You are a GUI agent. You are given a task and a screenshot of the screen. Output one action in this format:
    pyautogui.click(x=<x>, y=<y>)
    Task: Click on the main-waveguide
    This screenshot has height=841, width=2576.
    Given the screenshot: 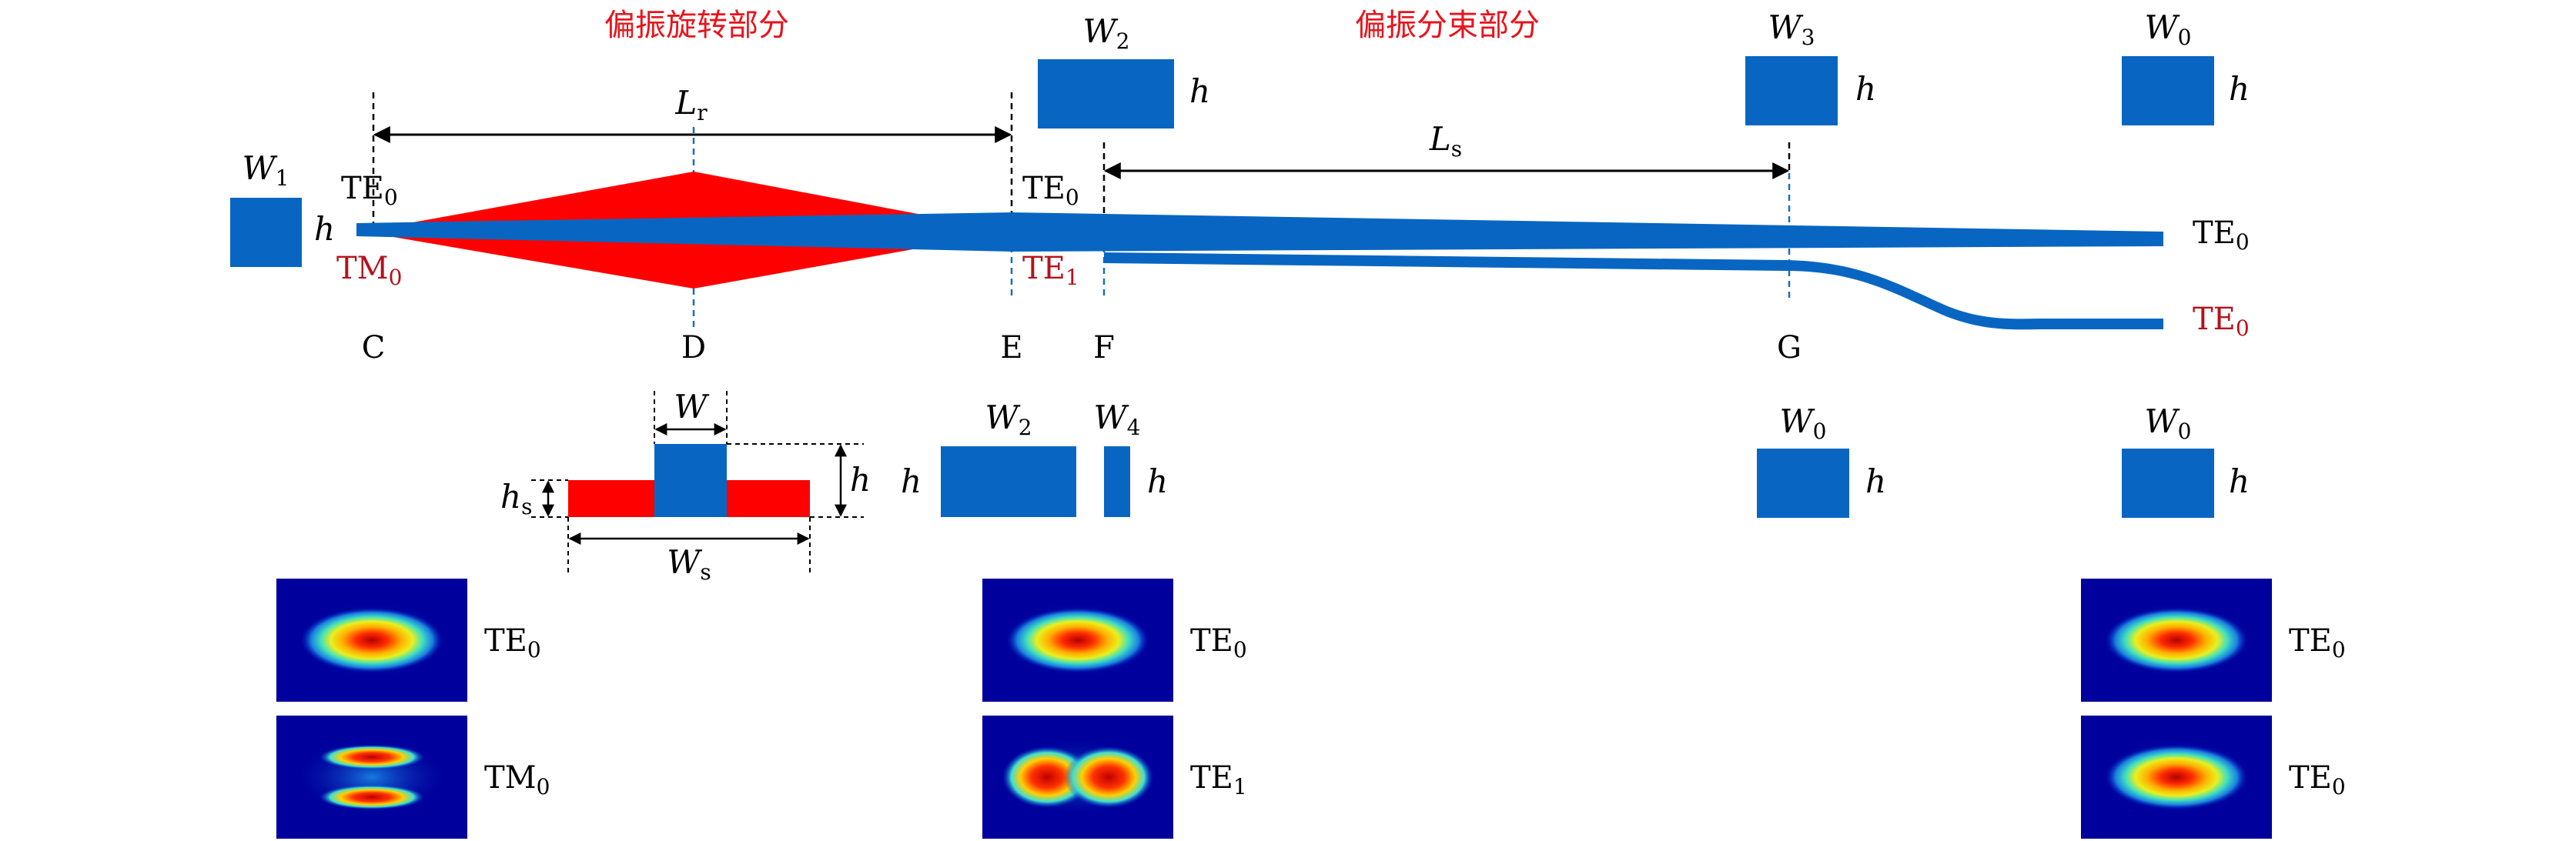 What is the action you would take?
    pyautogui.click(x=1260, y=232)
    